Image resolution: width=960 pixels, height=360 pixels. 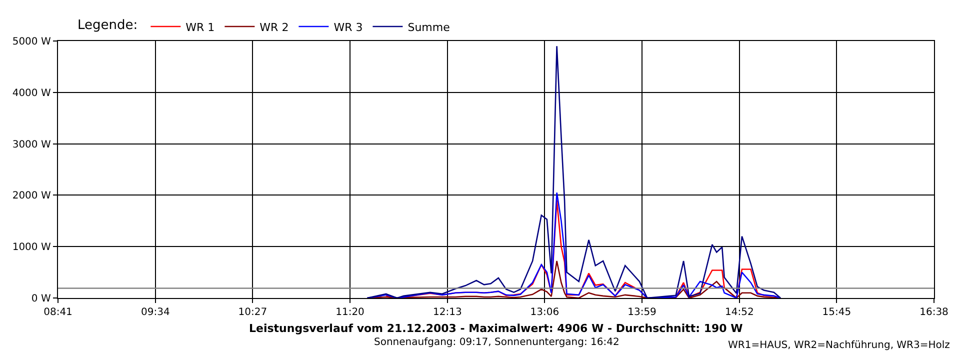 I want to click on x-tick-label: 13:06, so click(x=545, y=312).